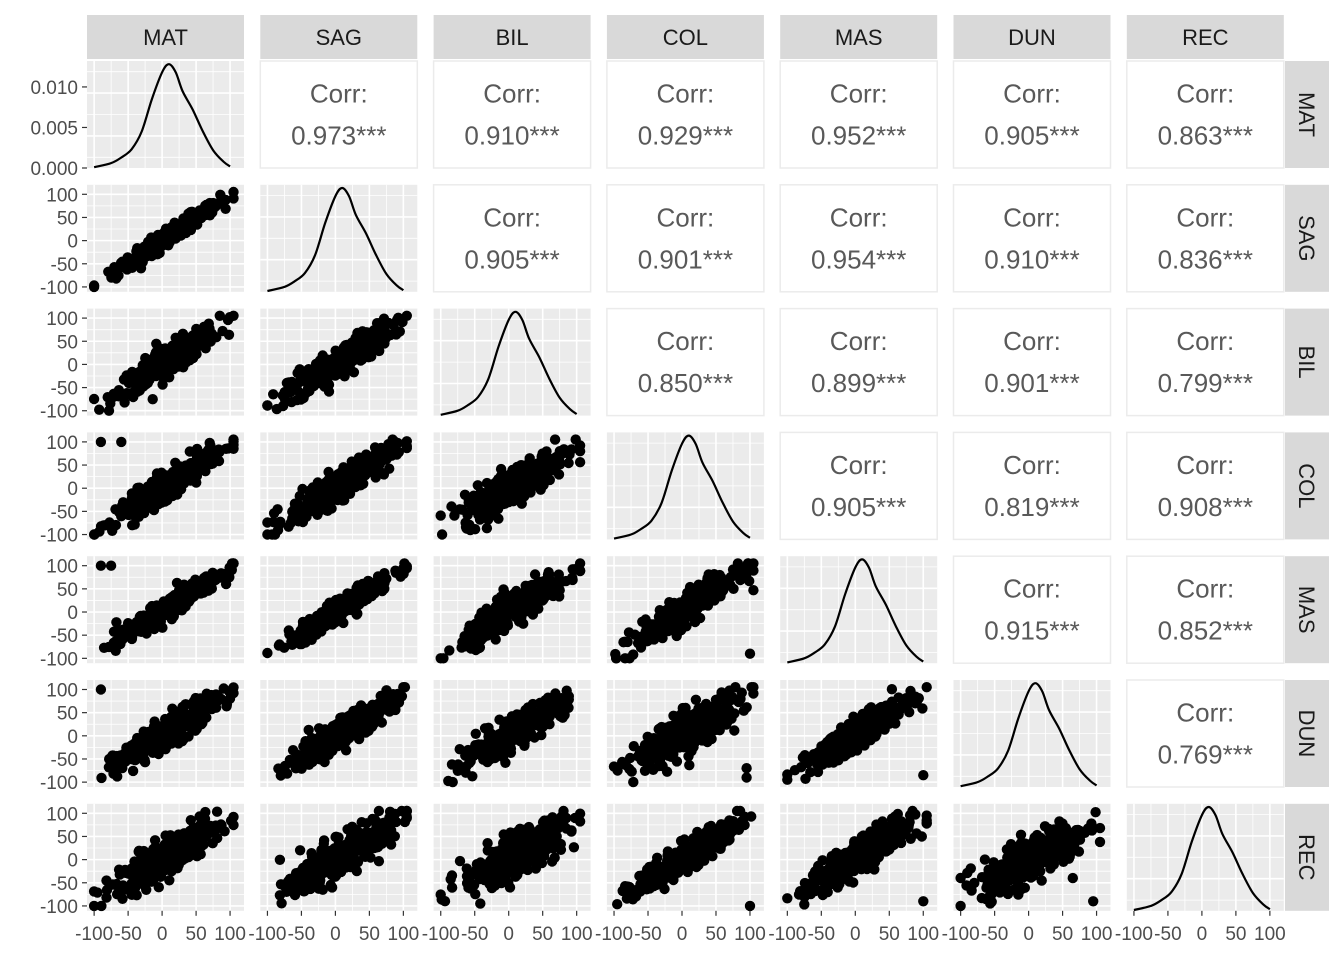 This screenshot has height=960, width=1344. Describe the element at coordinates (1032, 37) in the screenshot. I see `column-strip-label: DUN` at that location.